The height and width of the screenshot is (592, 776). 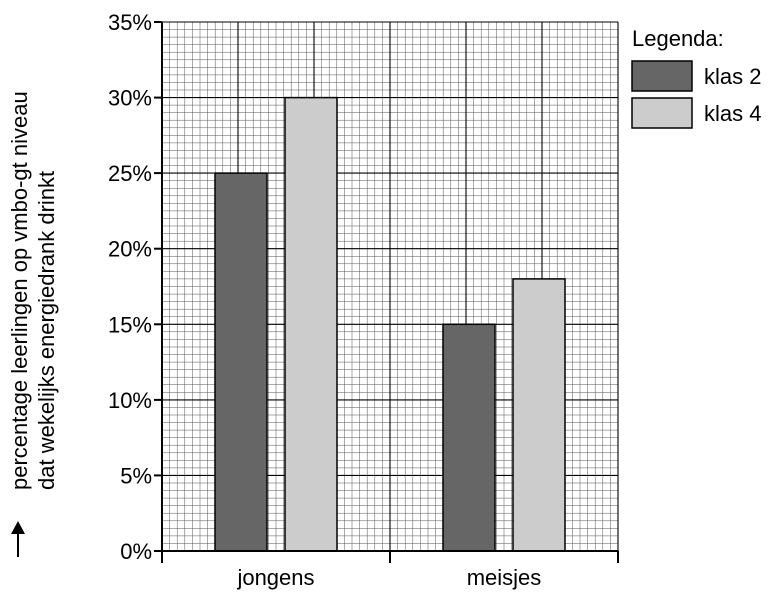 I want to click on legend-label-klas-4: klas 4, so click(x=732, y=113).